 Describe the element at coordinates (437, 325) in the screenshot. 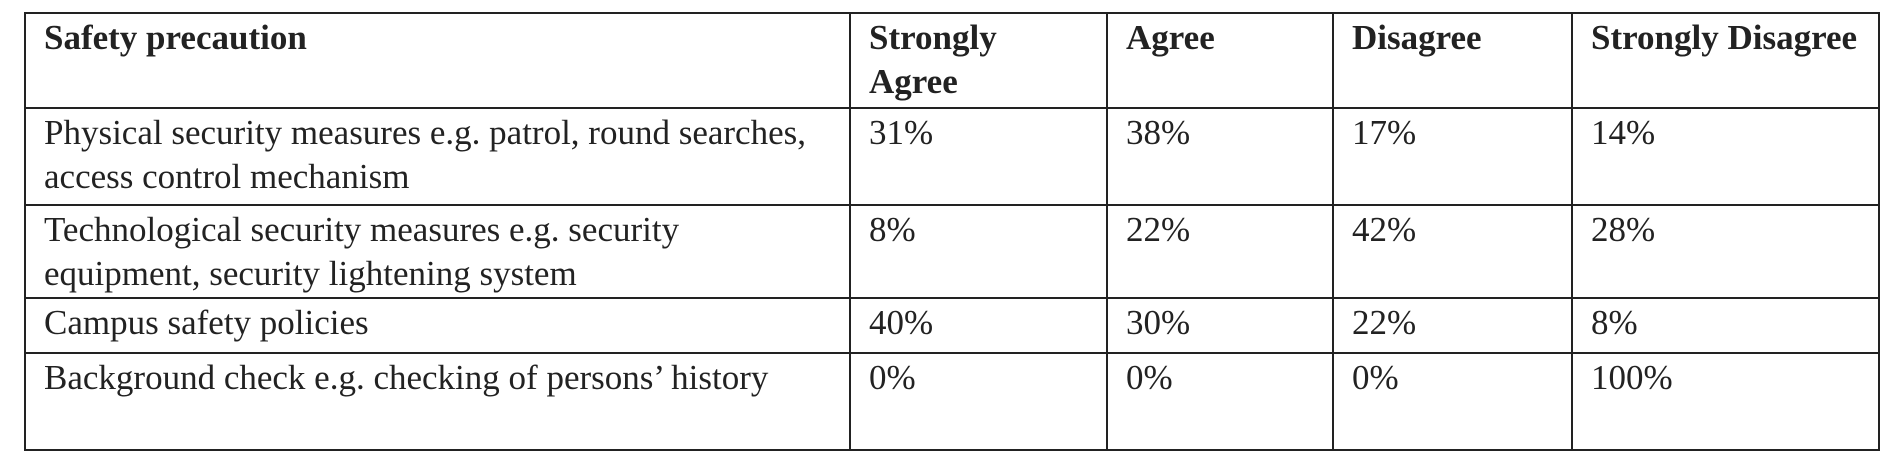

I see `row-label: Campus safety policies` at that location.